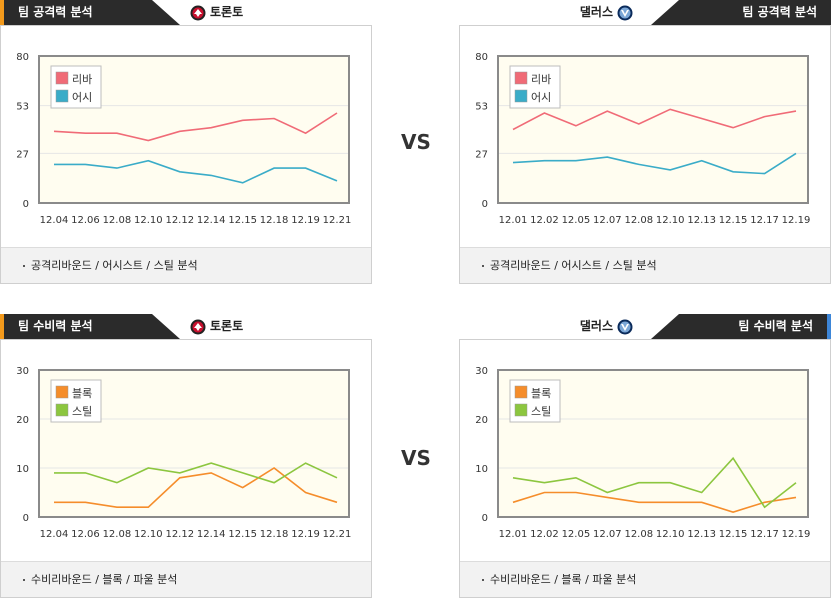 This screenshot has width=831, height=599. I want to click on y-tick-label: 10, so click(481, 469).